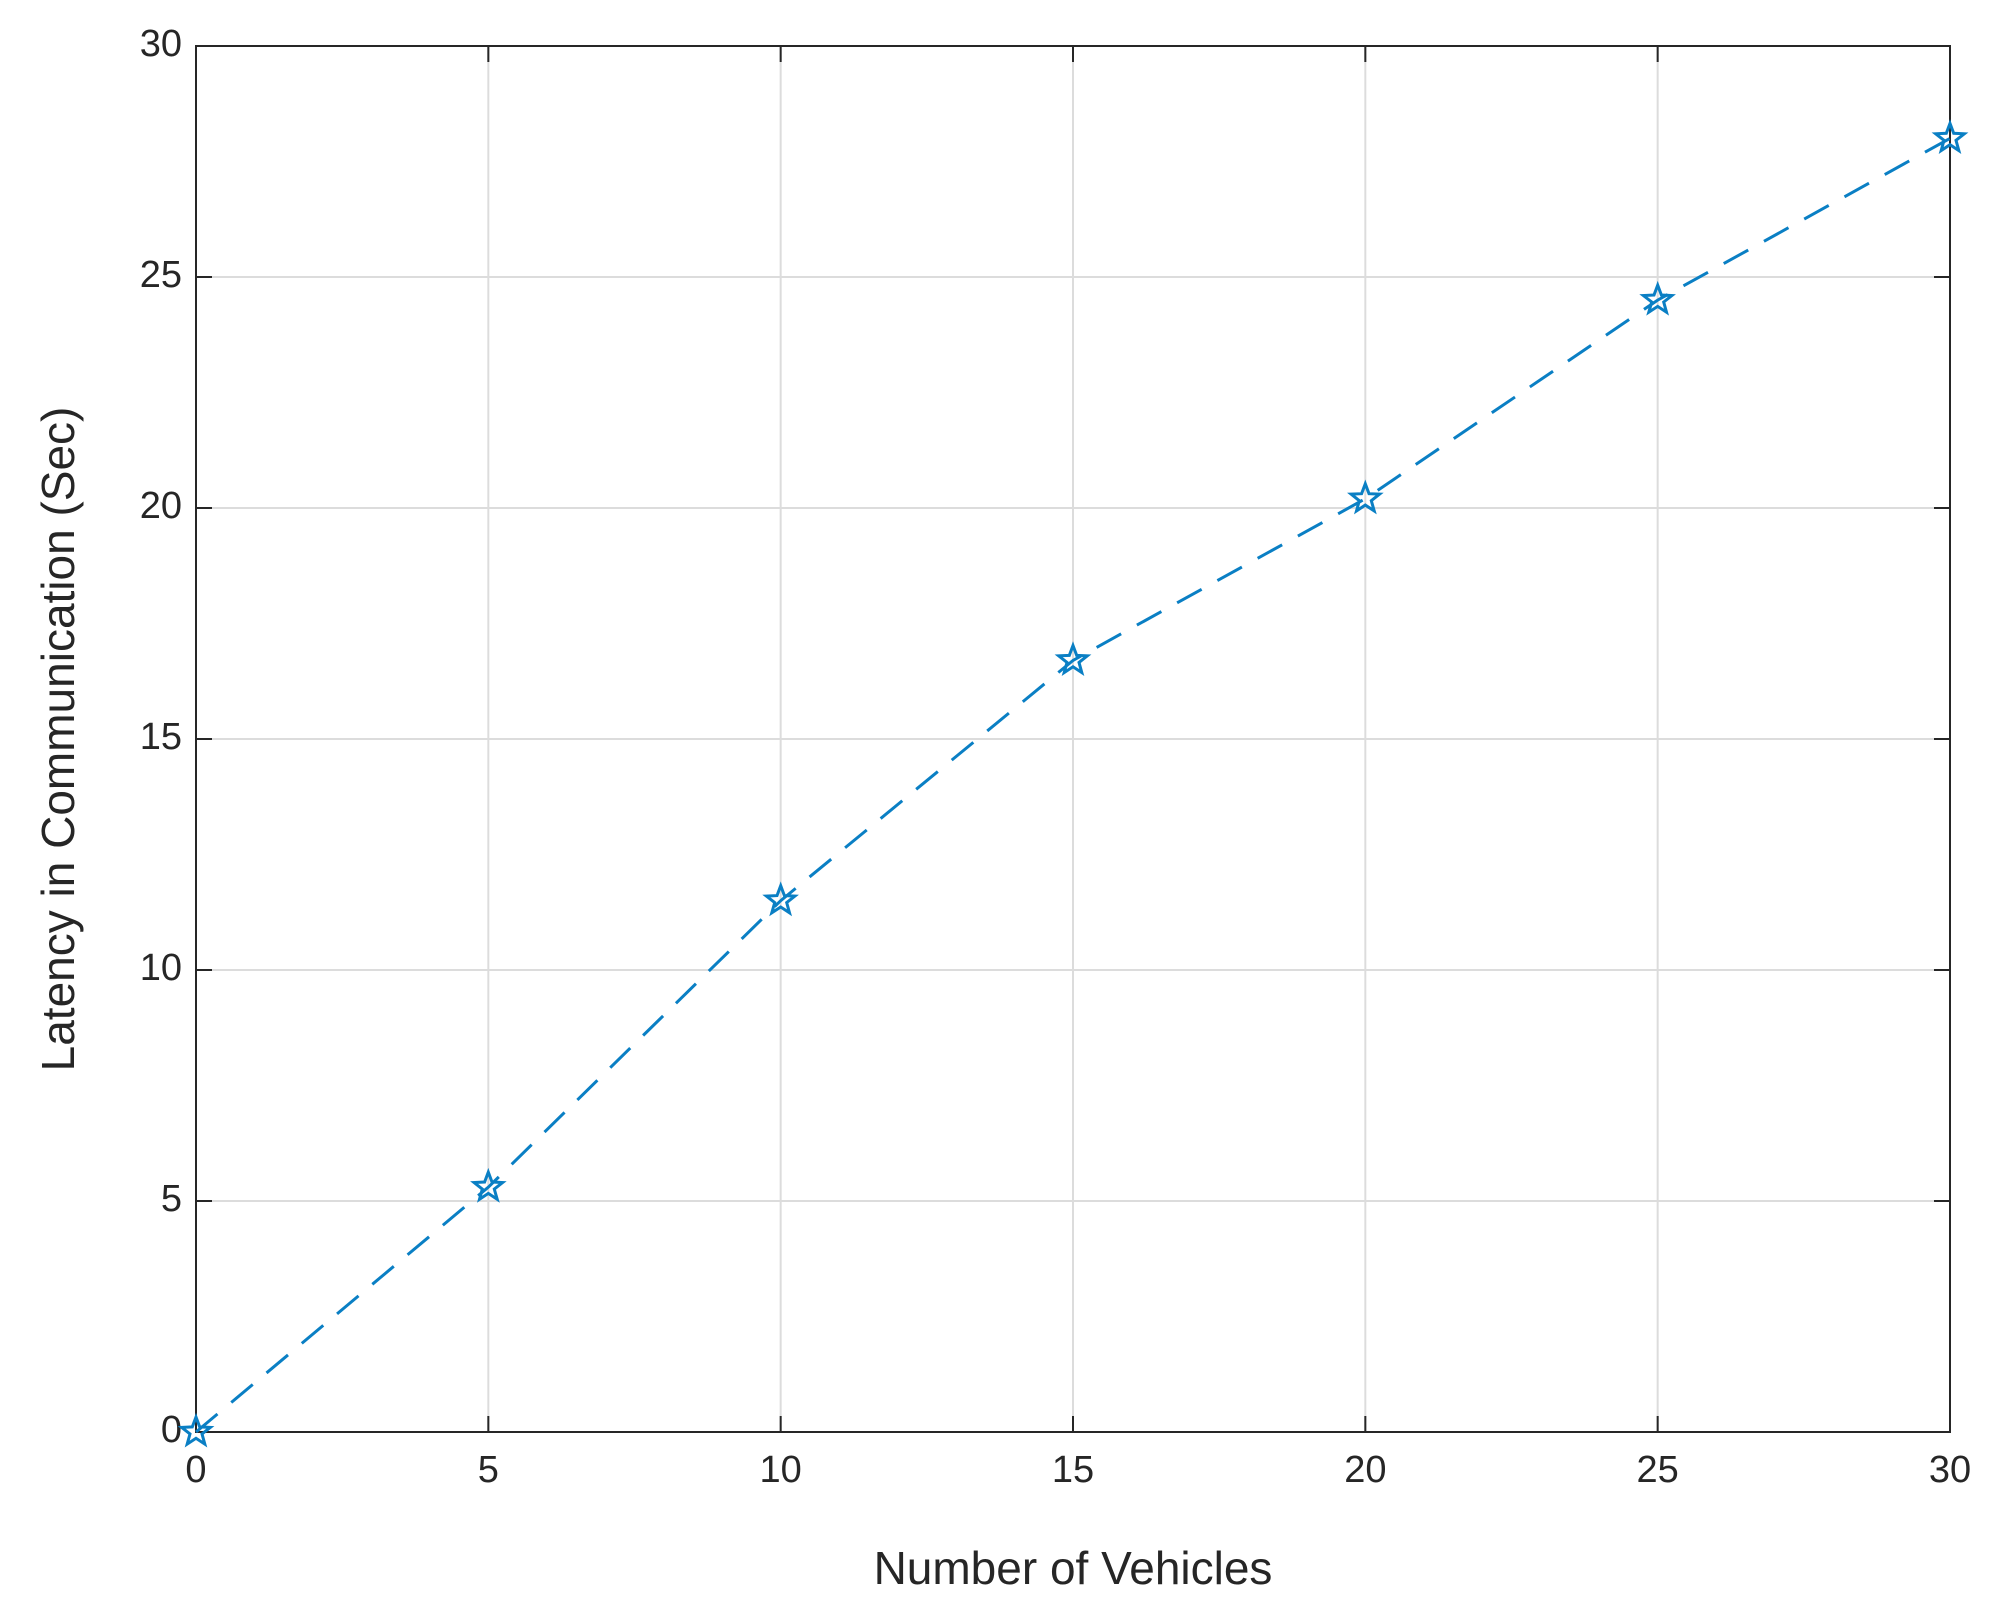 This screenshot has height=1619, width=2008. What do you see at coordinates (161, 506) in the screenshot?
I see `y-tick-label: 20` at bounding box center [161, 506].